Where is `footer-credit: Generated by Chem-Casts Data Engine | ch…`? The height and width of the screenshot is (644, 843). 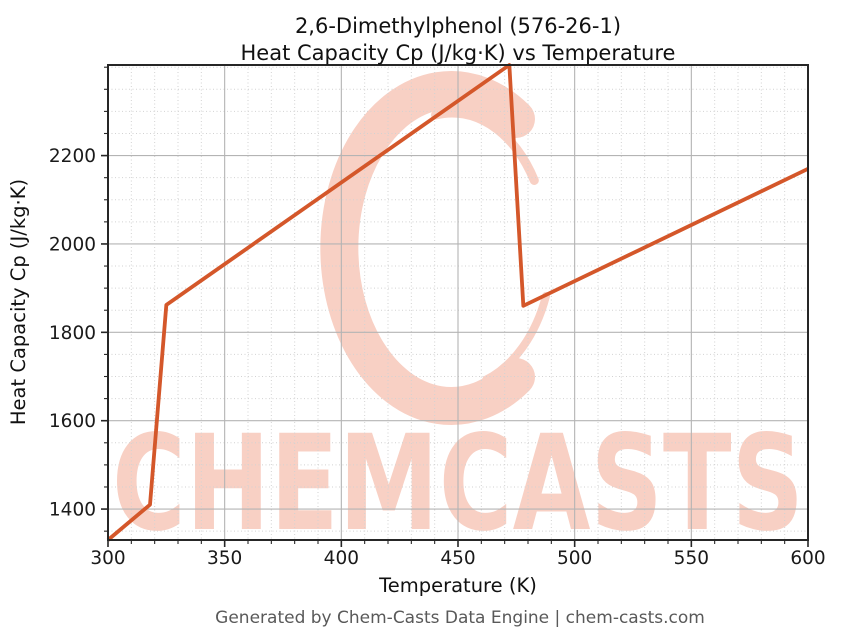
footer-credit: Generated by Chem-Casts Data Engine | ch… is located at coordinates (460, 618).